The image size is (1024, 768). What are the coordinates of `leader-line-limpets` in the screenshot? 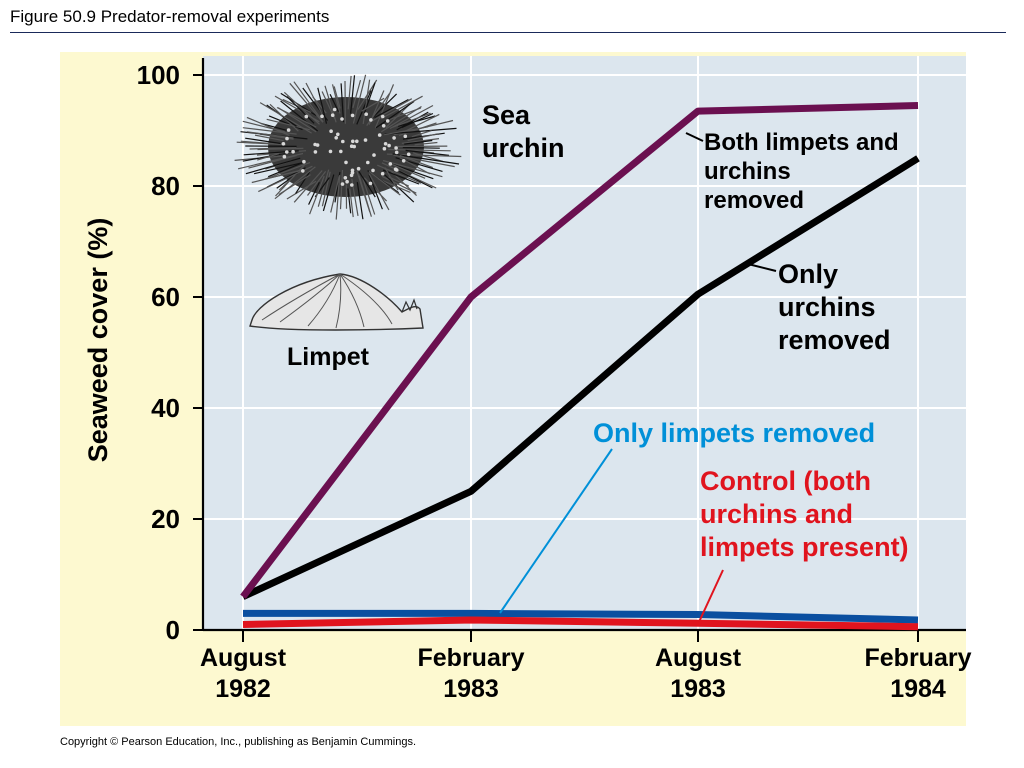 It's located at (556, 531).